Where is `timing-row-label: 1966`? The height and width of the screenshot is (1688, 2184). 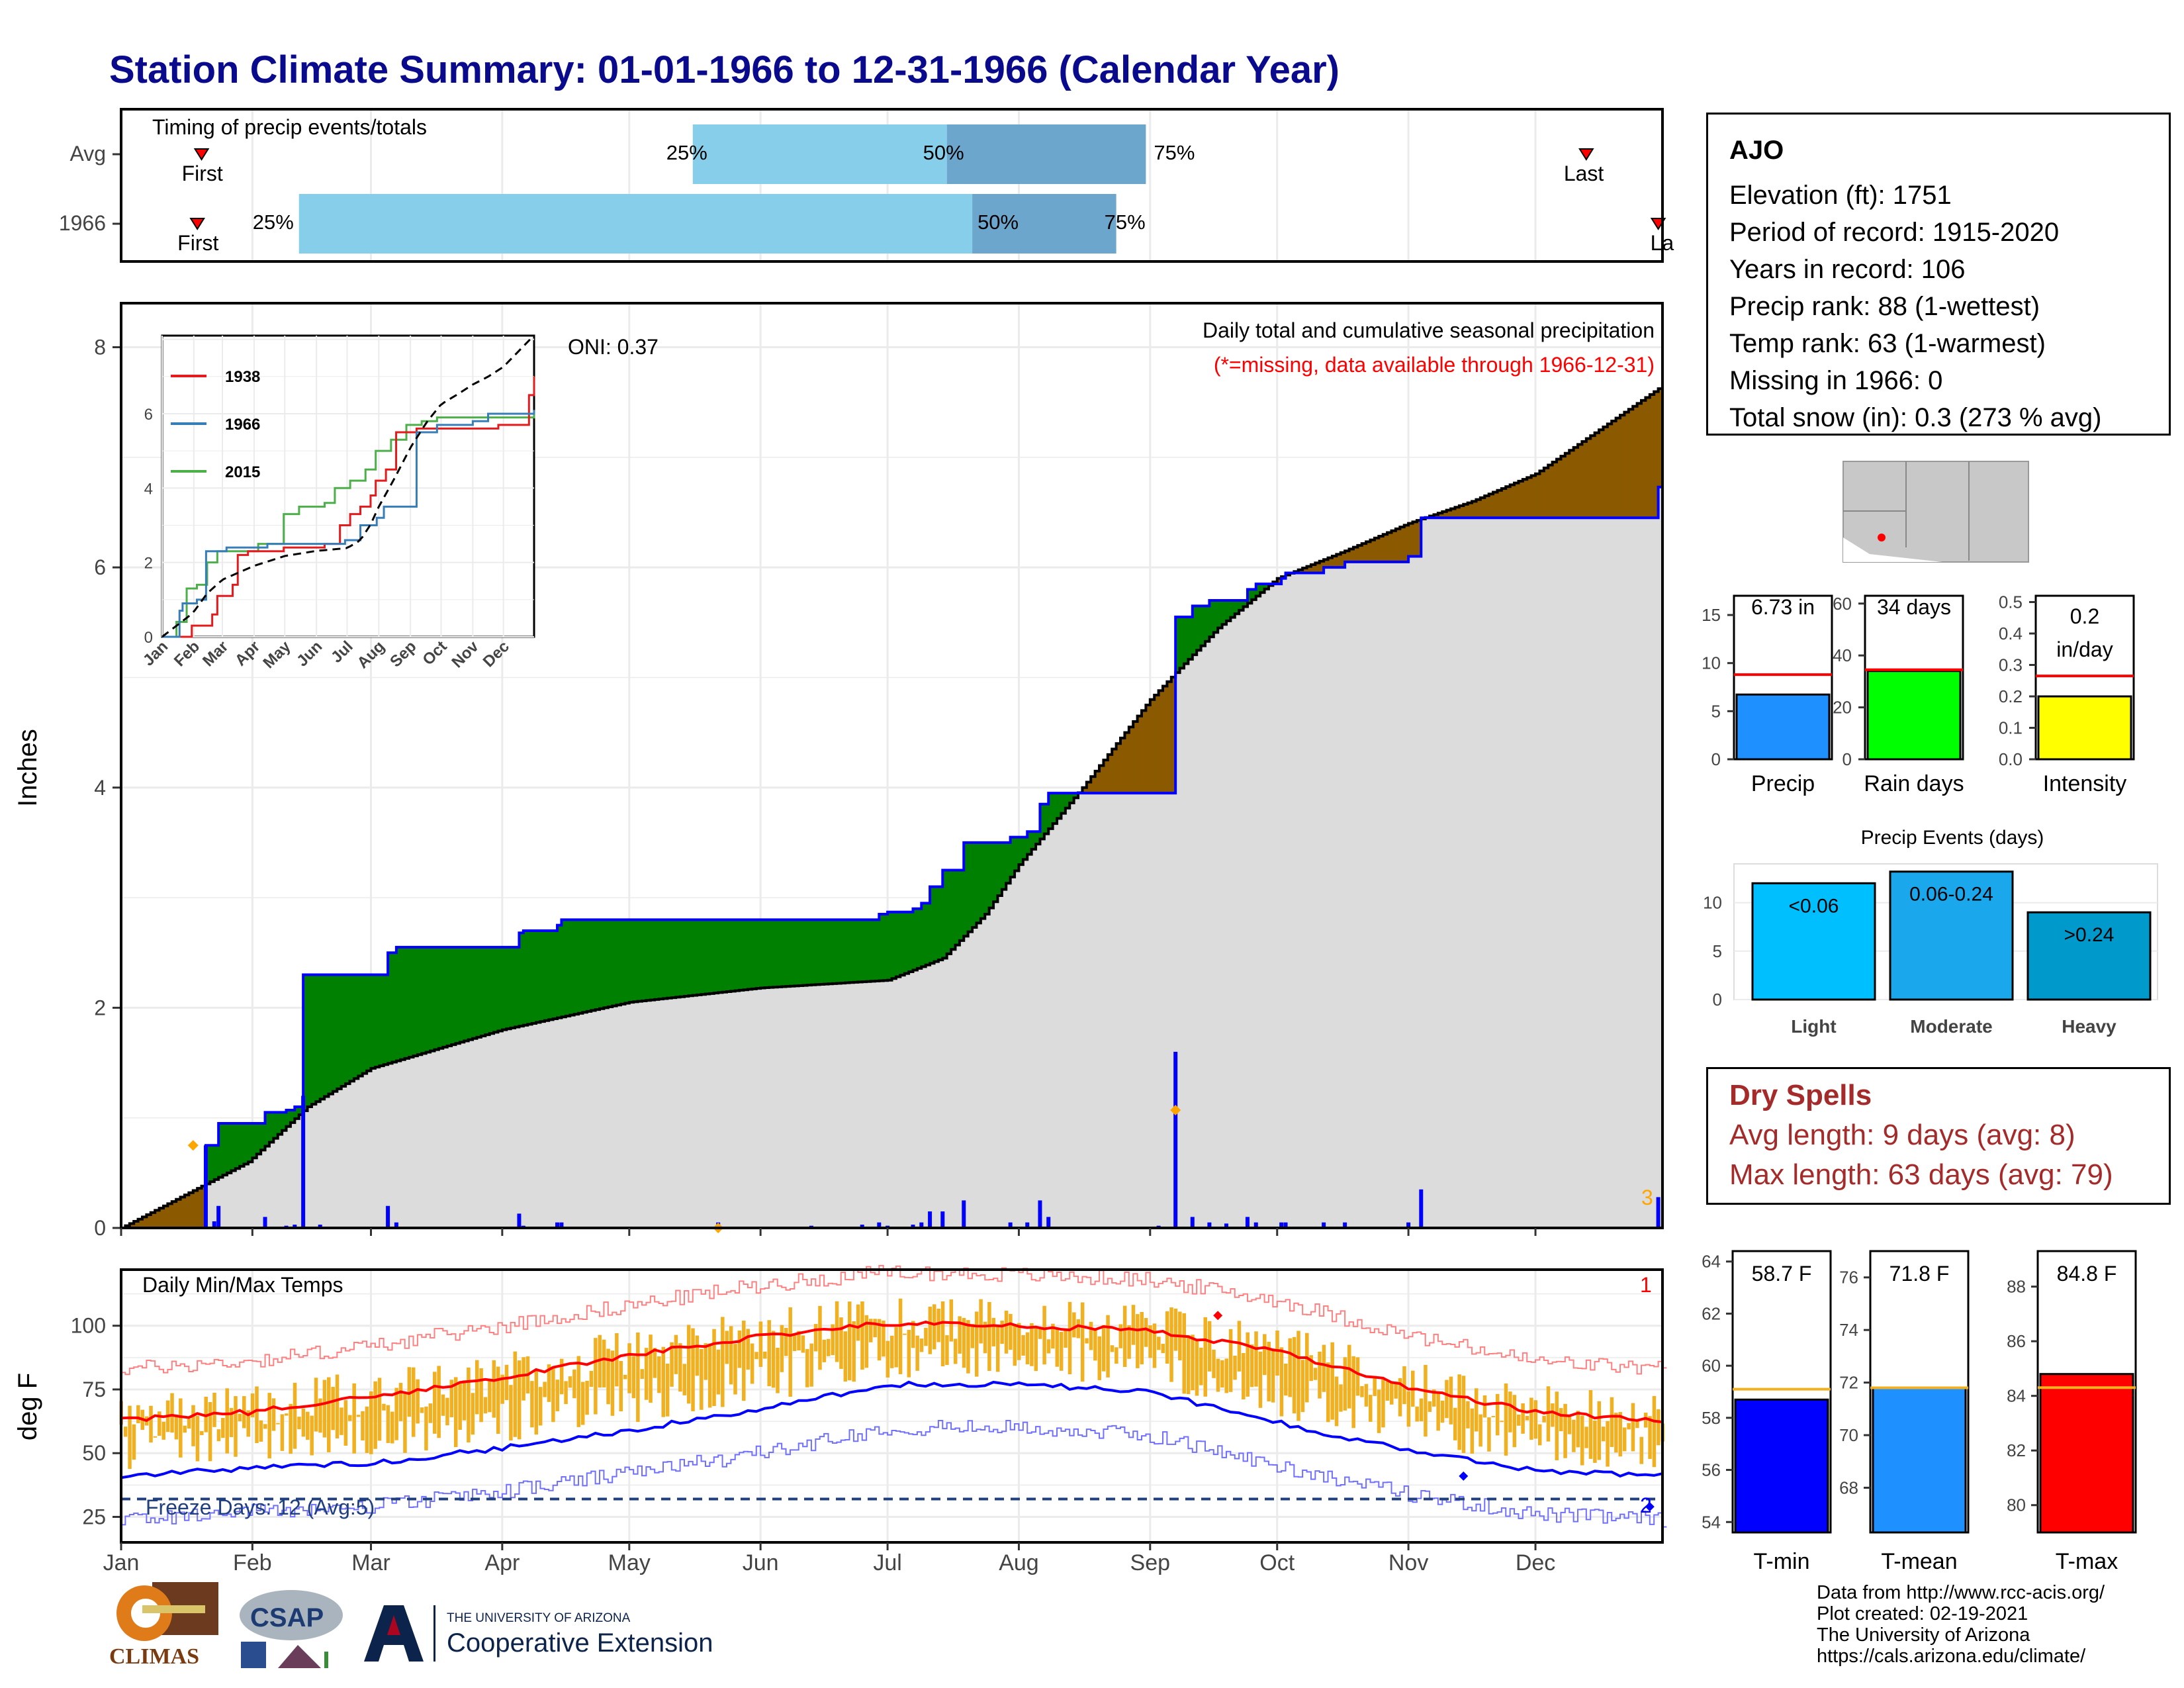 timing-row-label: 1966 is located at coordinates (82, 223).